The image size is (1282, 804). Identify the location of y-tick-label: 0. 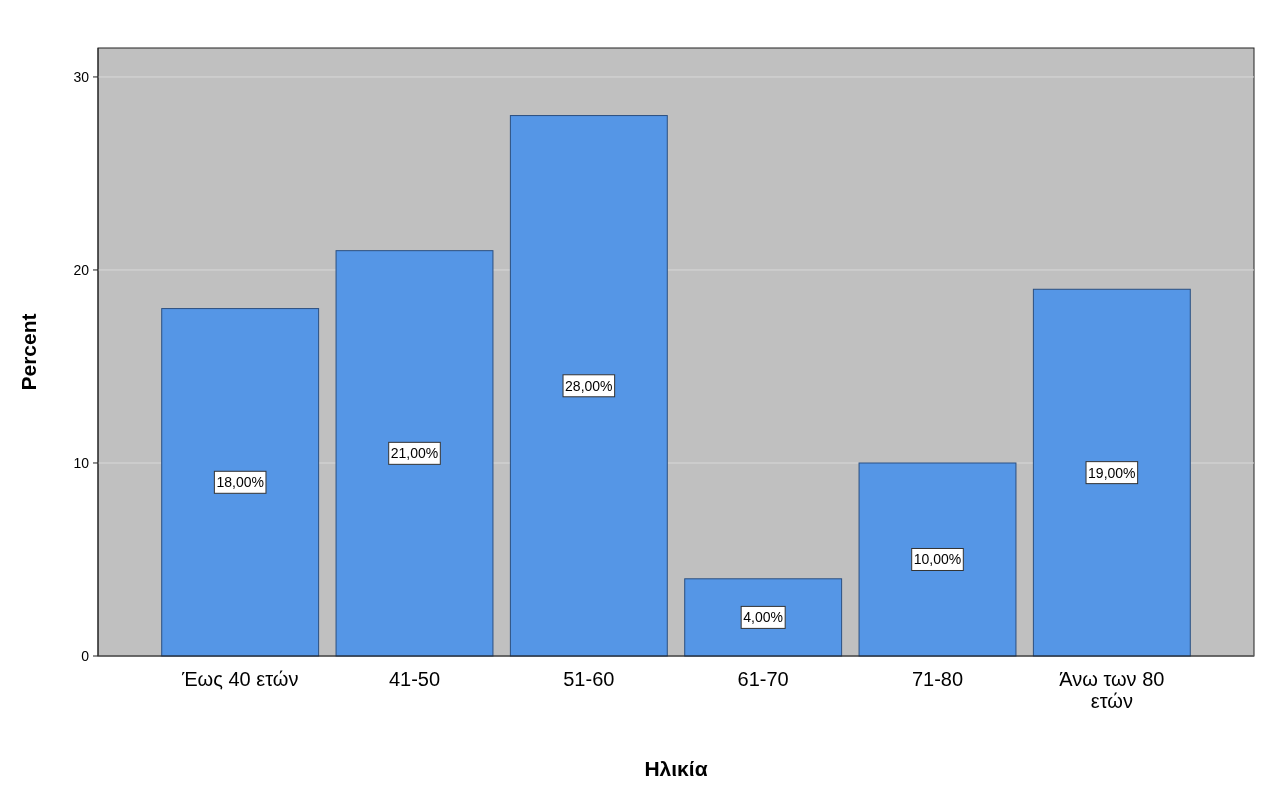
(85, 656).